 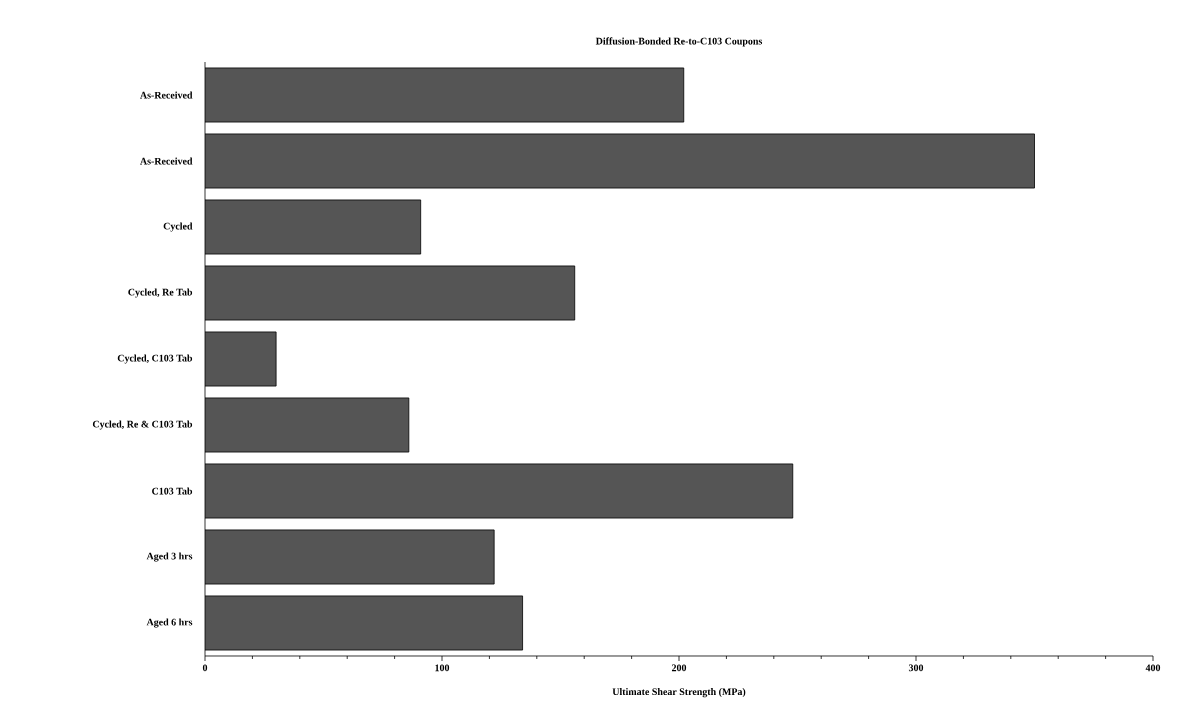 What do you see at coordinates (205, 668) in the screenshot?
I see `x-tick-label: 0` at bounding box center [205, 668].